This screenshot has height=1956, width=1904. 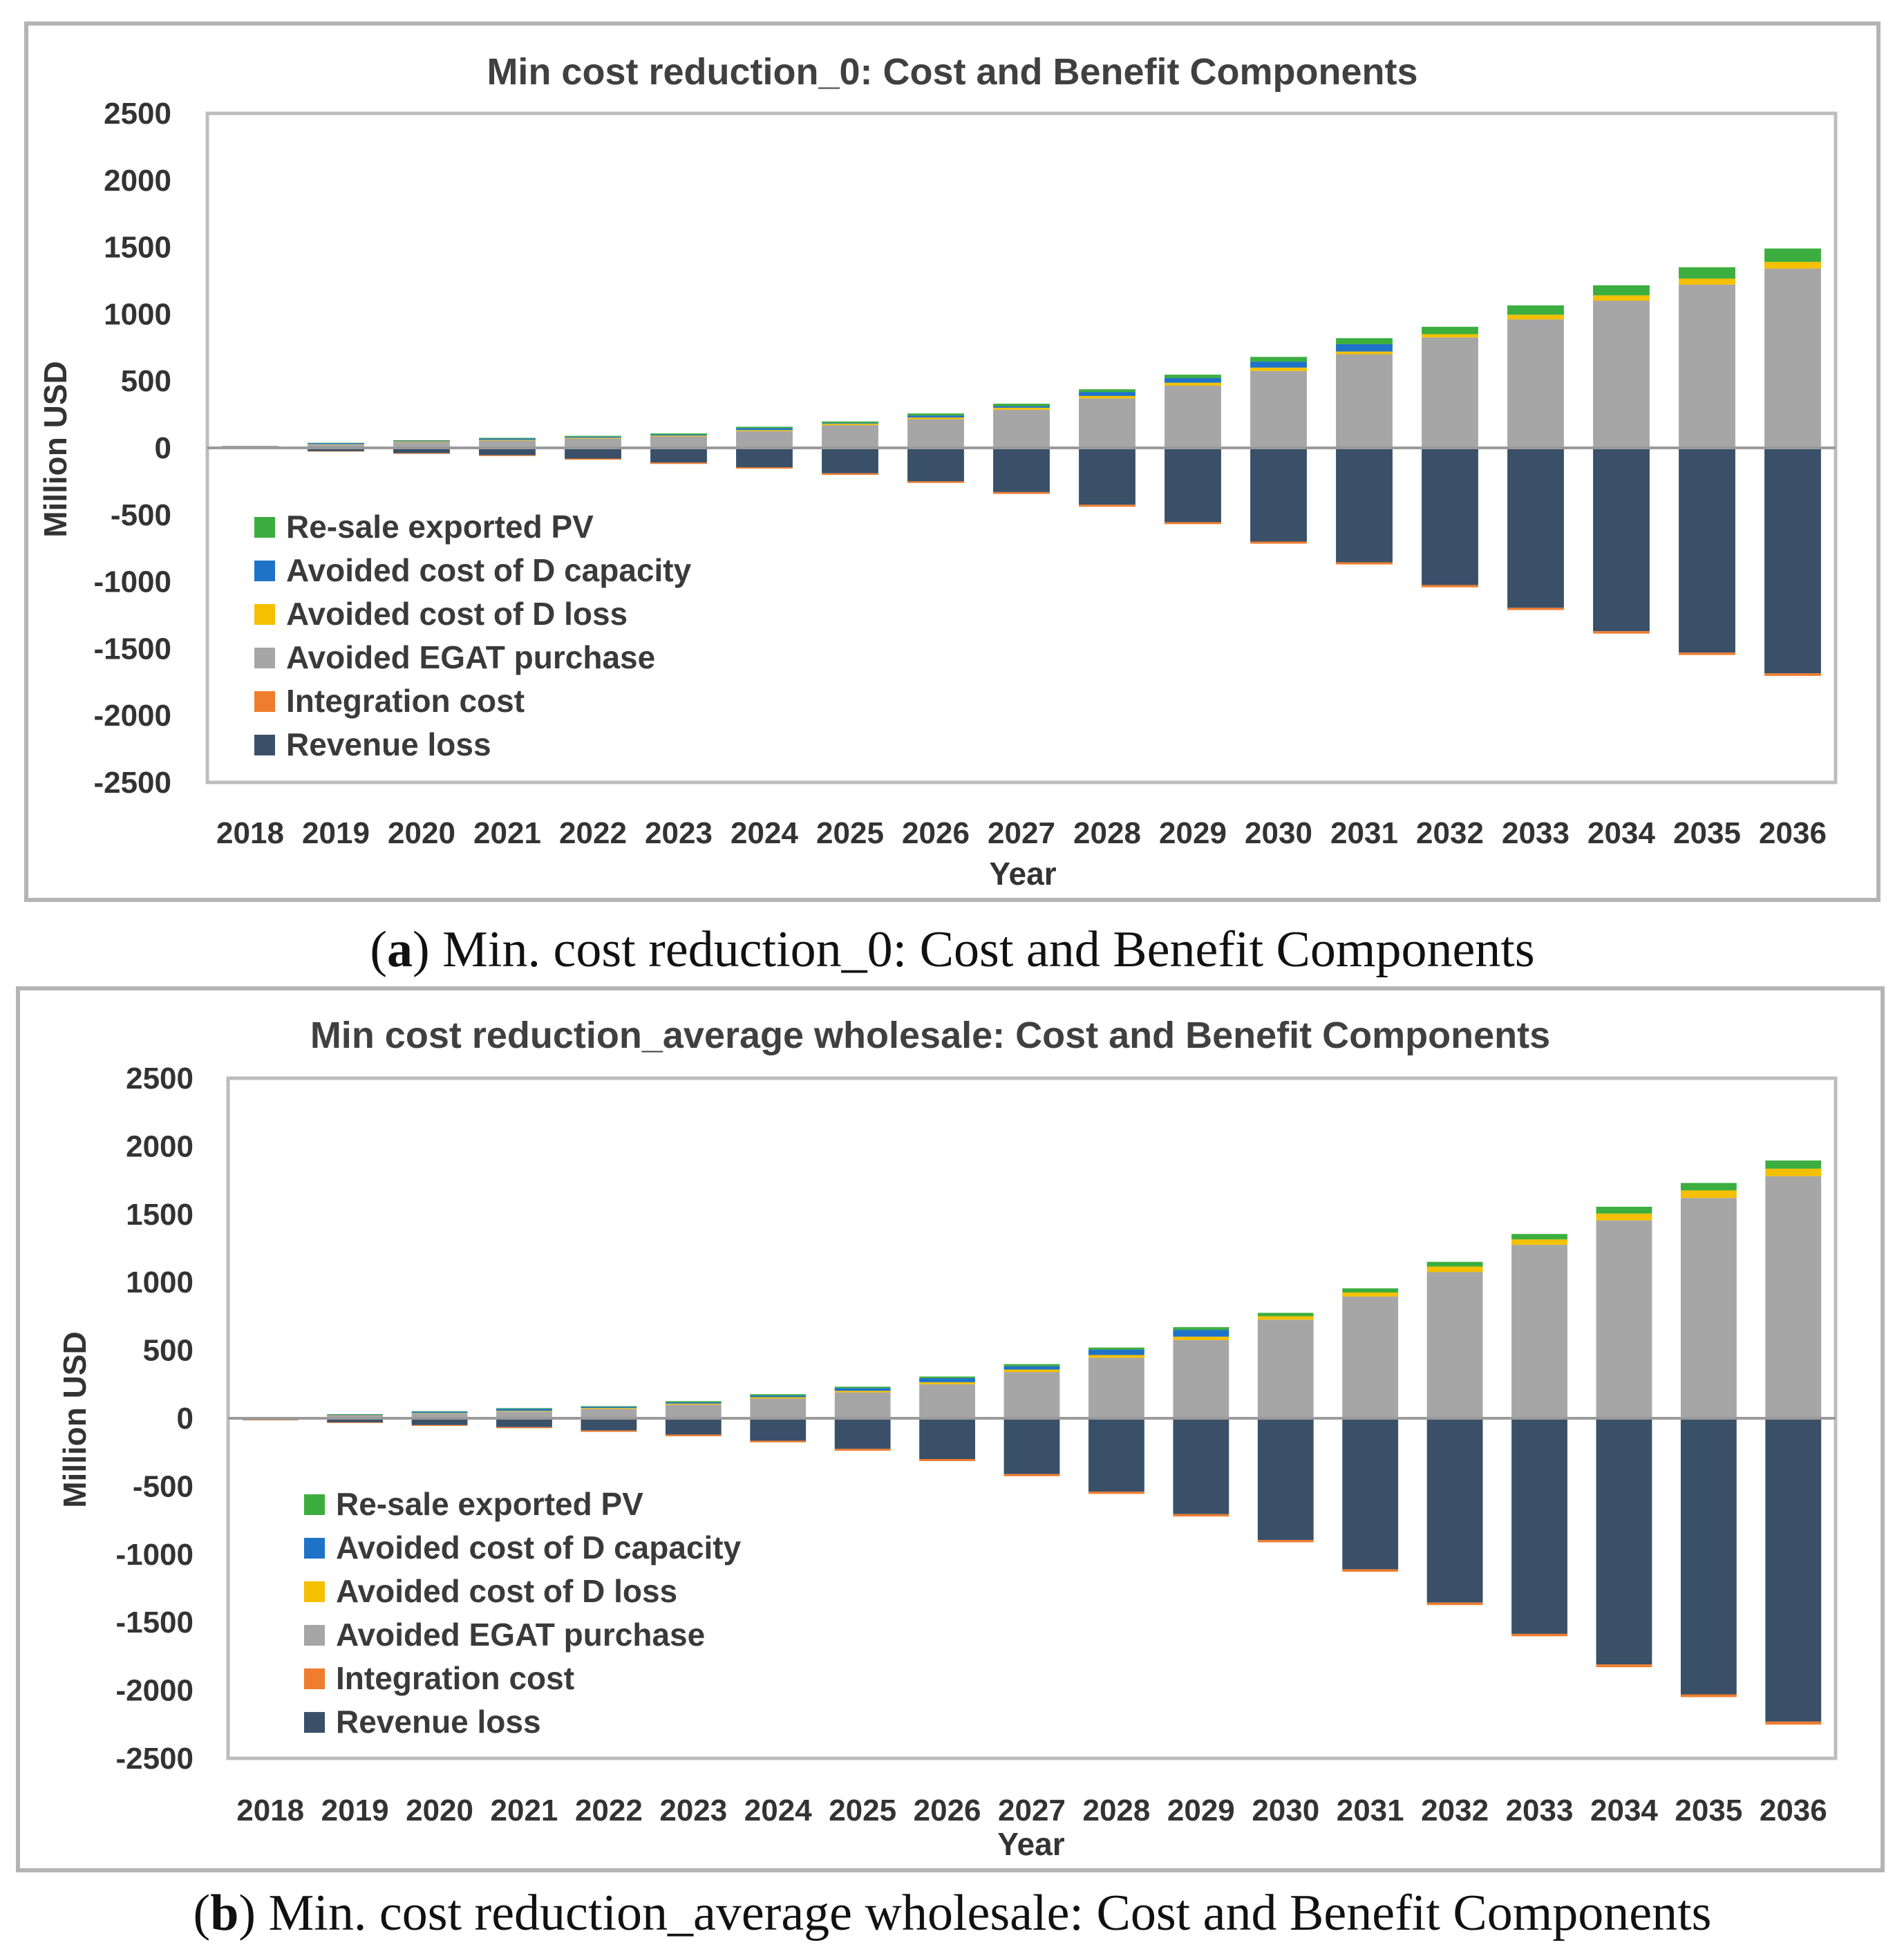 What do you see at coordinates (137, 181) in the screenshot?
I see `panel-a-y-tick-label: 2000` at bounding box center [137, 181].